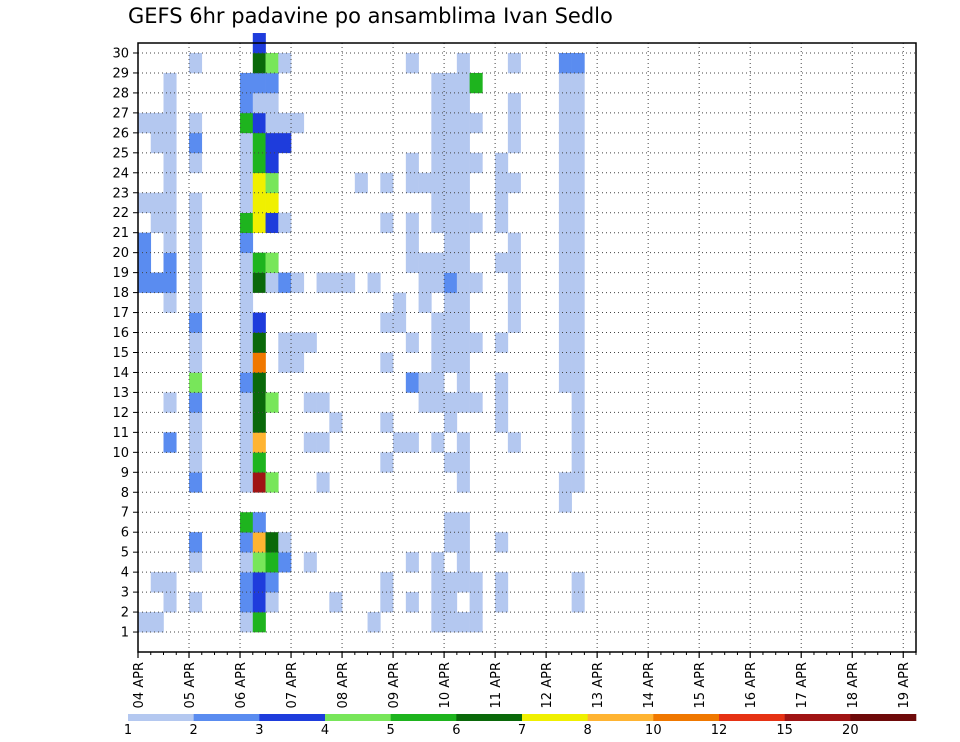 Image resolution: width=960 pixels, height=742 pixels. What do you see at coordinates (125, 533) in the screenshot?
I see `y-tick-label: 6` at bounding box center [125, 533].